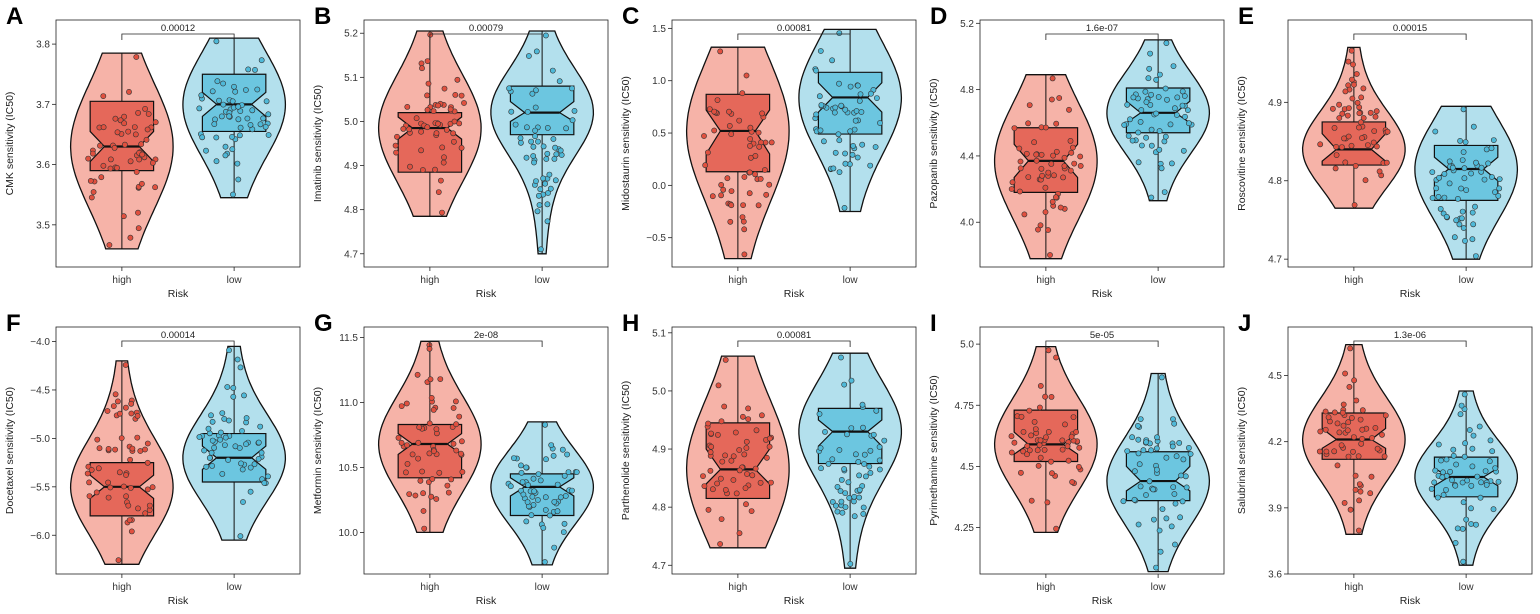 The image size is (1540, 614). Describe the element at coordinates (626, 143) in the screenshot. I see `y-axis-title: Midostaurin sensitivity (IC50)` at that location.